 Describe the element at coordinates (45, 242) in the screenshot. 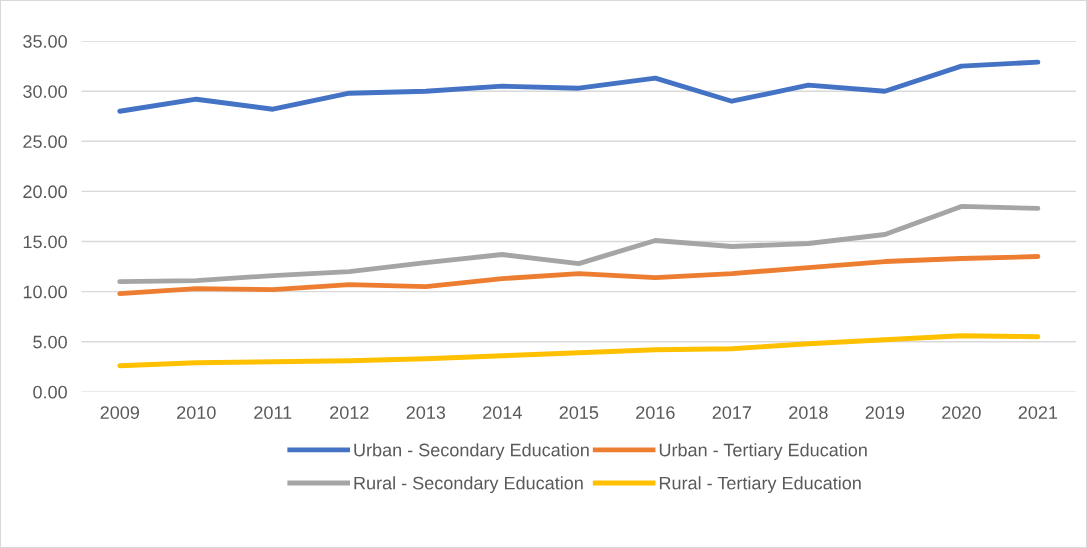

I see `y-tick-label: 15.00` at that location.